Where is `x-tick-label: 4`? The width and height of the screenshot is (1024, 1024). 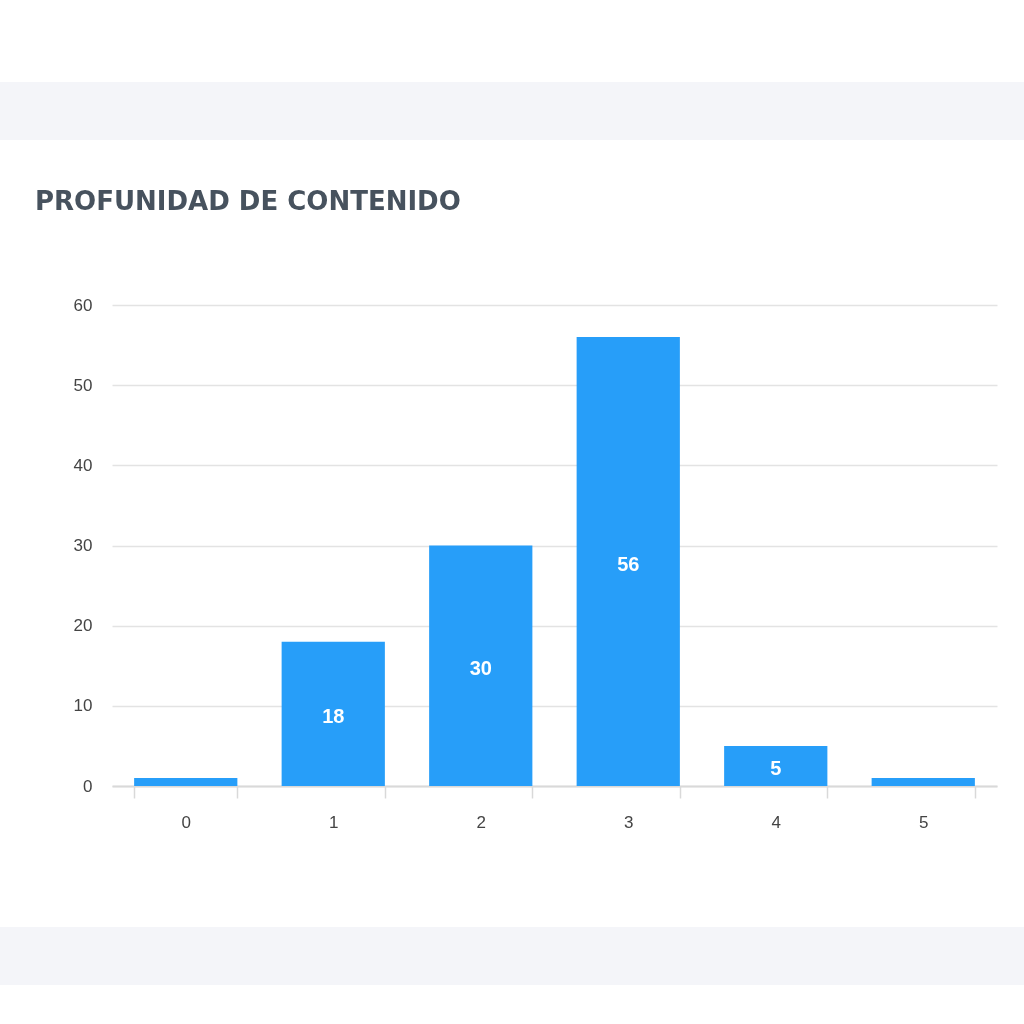 x-tick-label: 4 is located at coordinates (776, 822).